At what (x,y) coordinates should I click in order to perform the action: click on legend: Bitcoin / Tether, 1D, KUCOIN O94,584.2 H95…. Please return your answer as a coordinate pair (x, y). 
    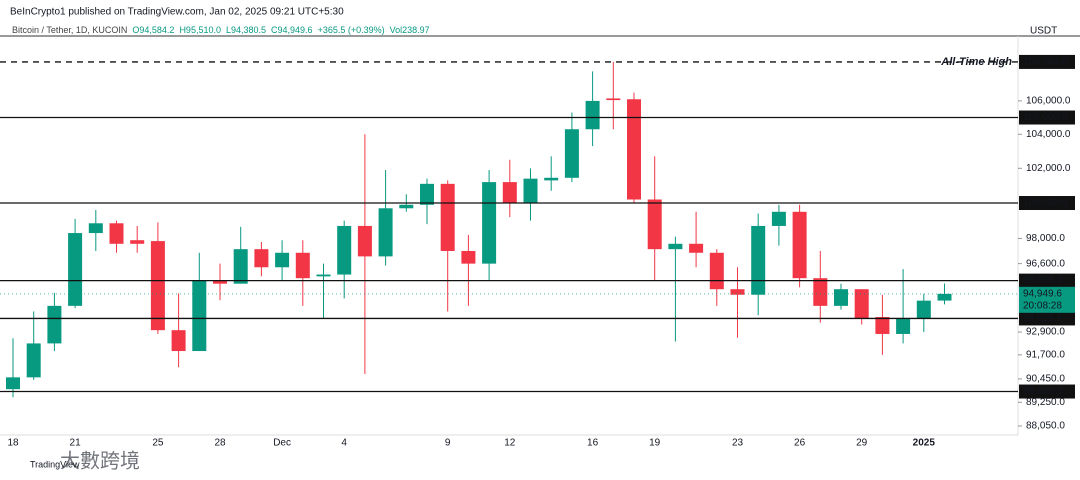
    Looking at the image, I should click on (221, 30).